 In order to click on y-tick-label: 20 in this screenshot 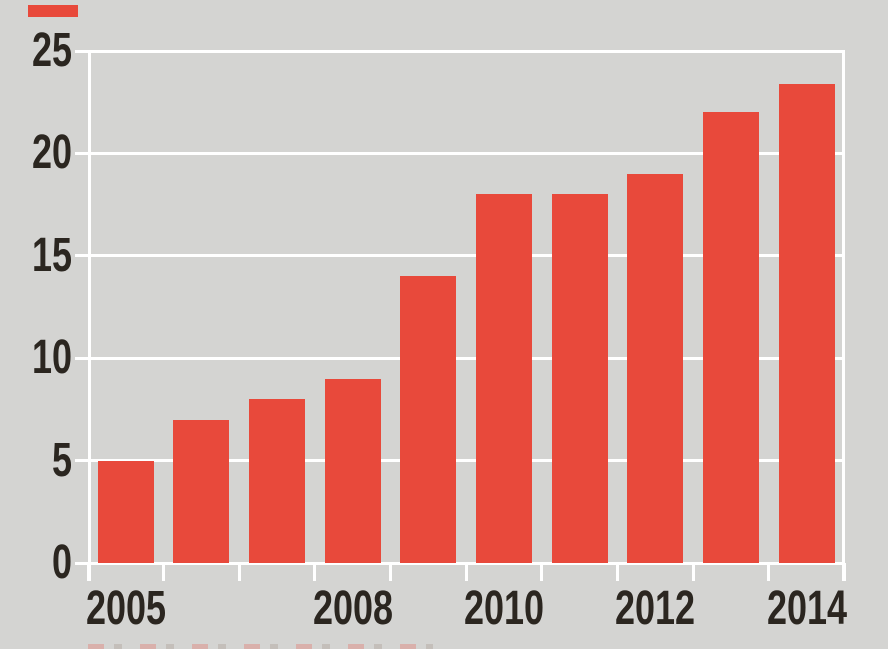, I will do `click(51, 153)`.